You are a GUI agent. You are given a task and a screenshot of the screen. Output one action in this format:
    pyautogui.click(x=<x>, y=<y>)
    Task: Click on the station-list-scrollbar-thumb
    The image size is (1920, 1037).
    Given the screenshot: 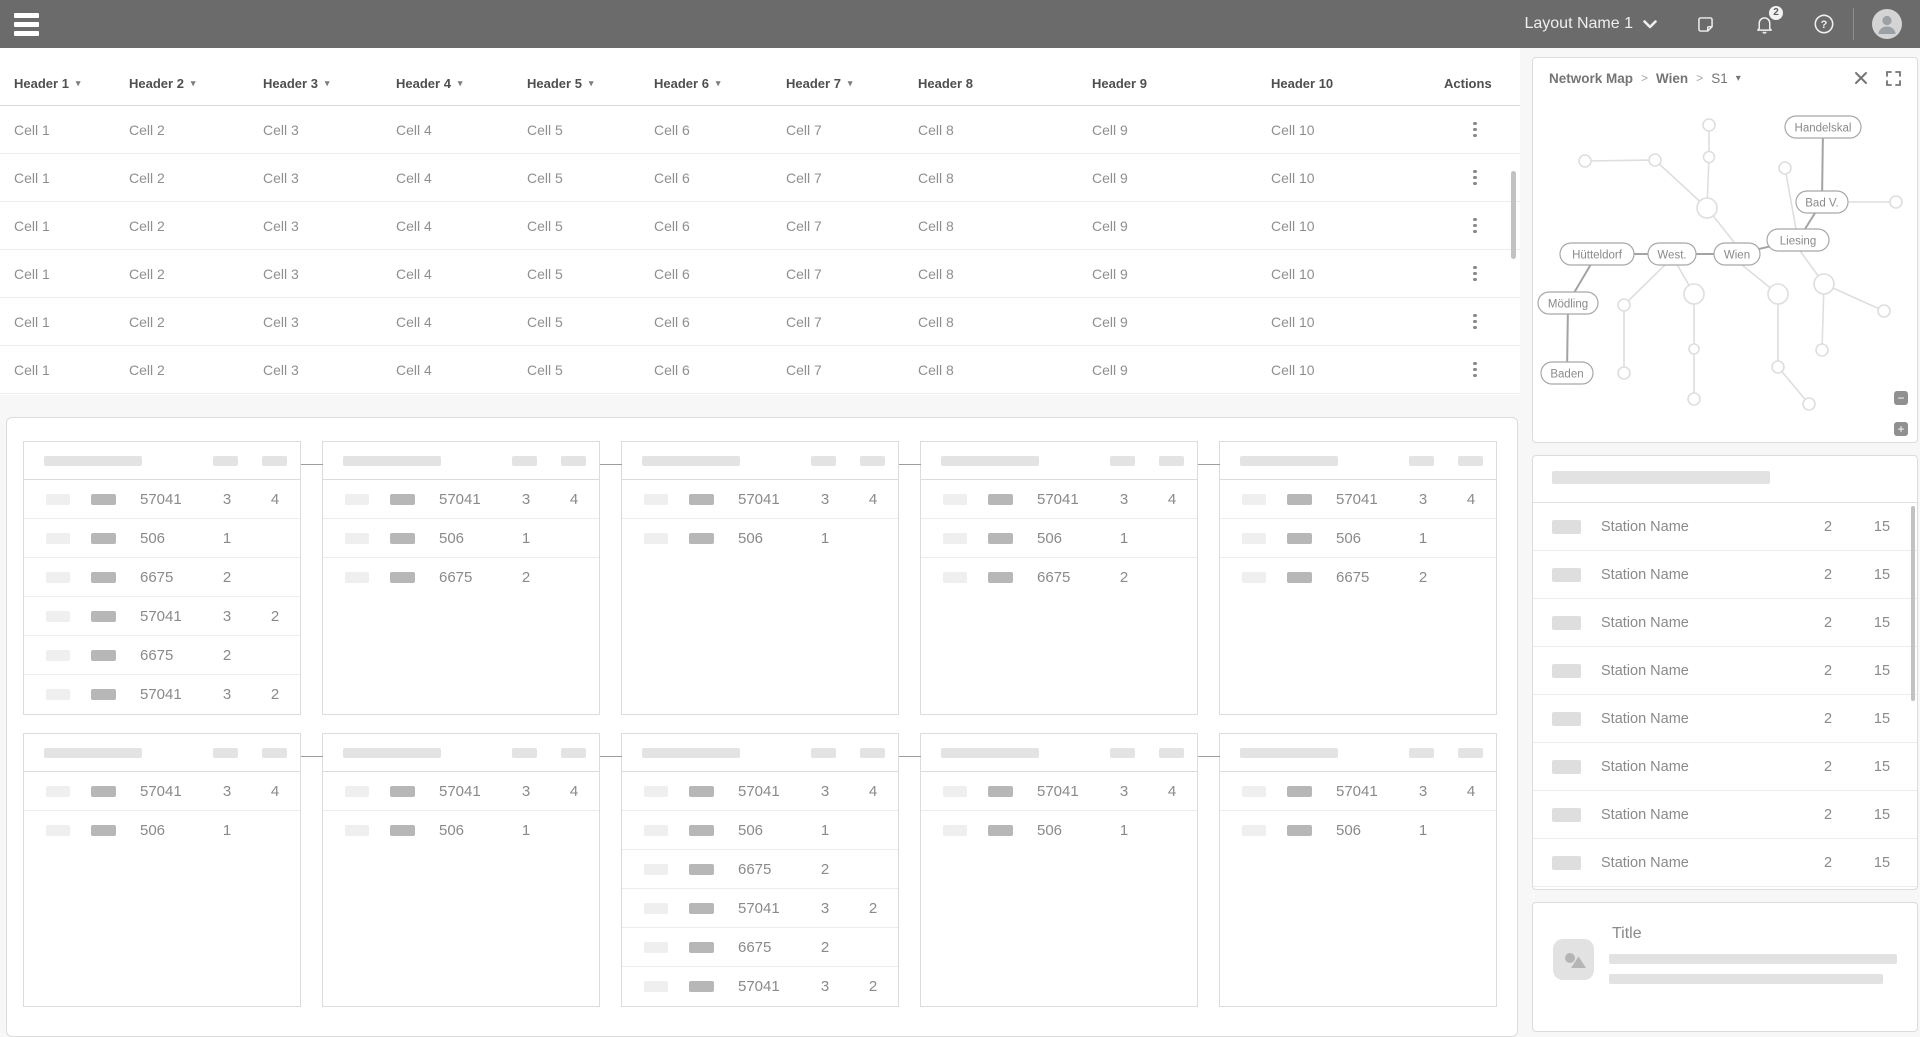 What is the action you would take?
    pyautogui.click(x=1913, y=603)
    